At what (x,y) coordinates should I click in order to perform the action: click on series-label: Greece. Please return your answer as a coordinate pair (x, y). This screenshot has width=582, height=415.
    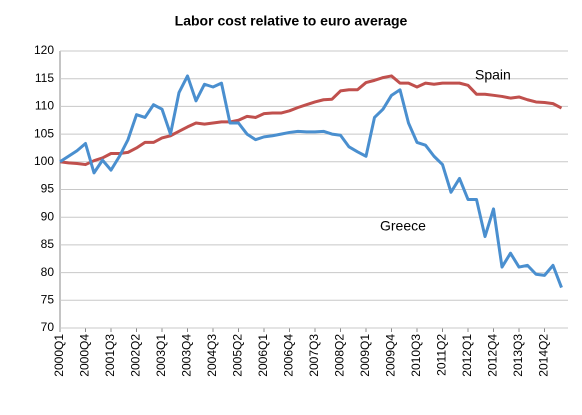
    Looking at the image, I should click on (403, 226).